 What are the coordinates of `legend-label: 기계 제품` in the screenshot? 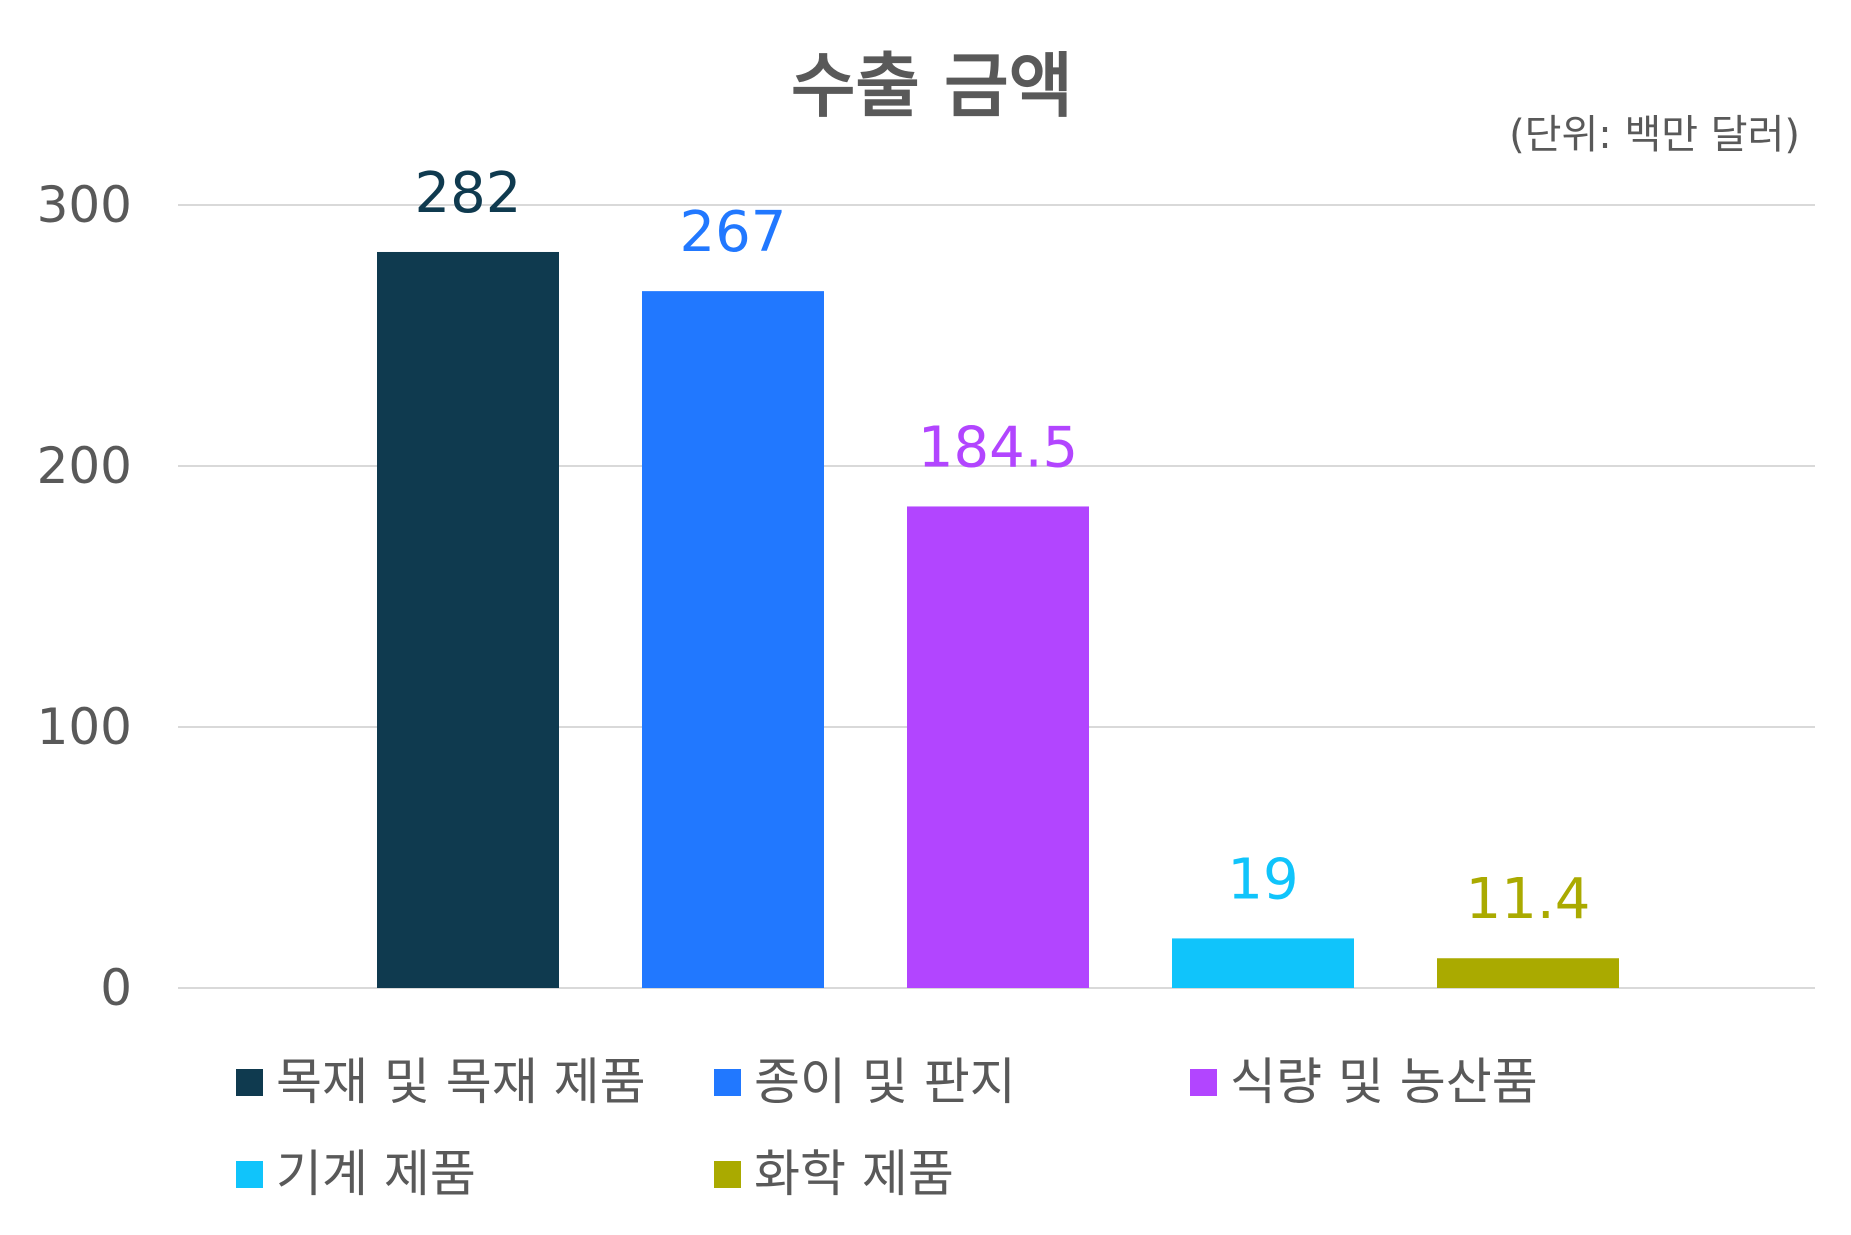 It's located at (376, 1174).